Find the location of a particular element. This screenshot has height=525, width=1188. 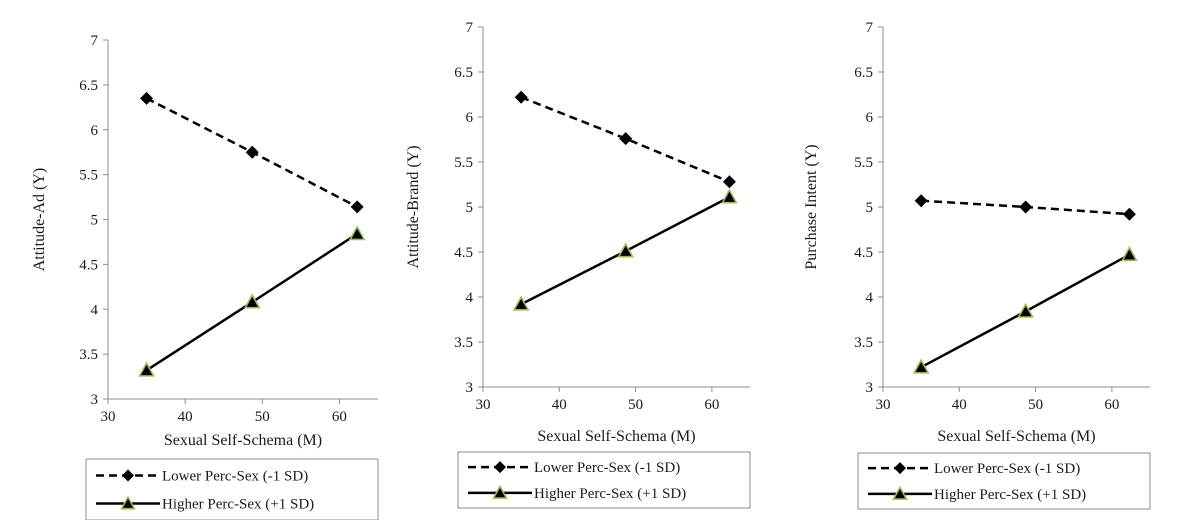

series-line-lower is located at coordinates (625, 139).